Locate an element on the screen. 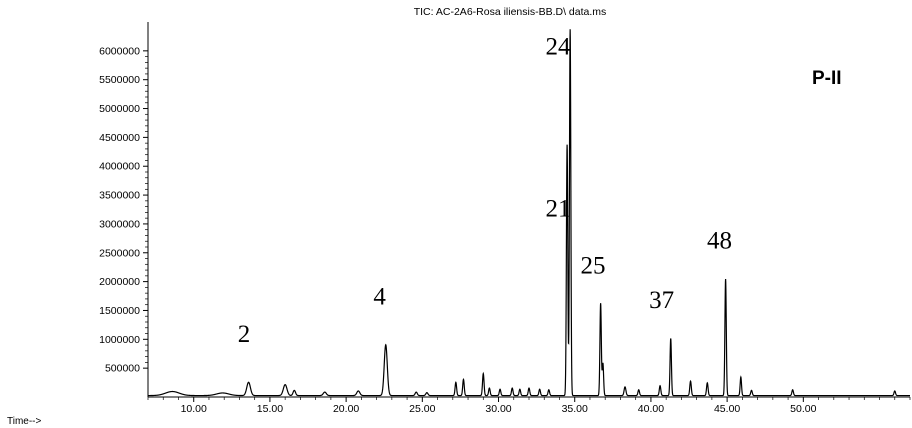 The width and height of the screenshot is (912, 428). x-tick-label: 45.00 is located at coordinates (727, 409).